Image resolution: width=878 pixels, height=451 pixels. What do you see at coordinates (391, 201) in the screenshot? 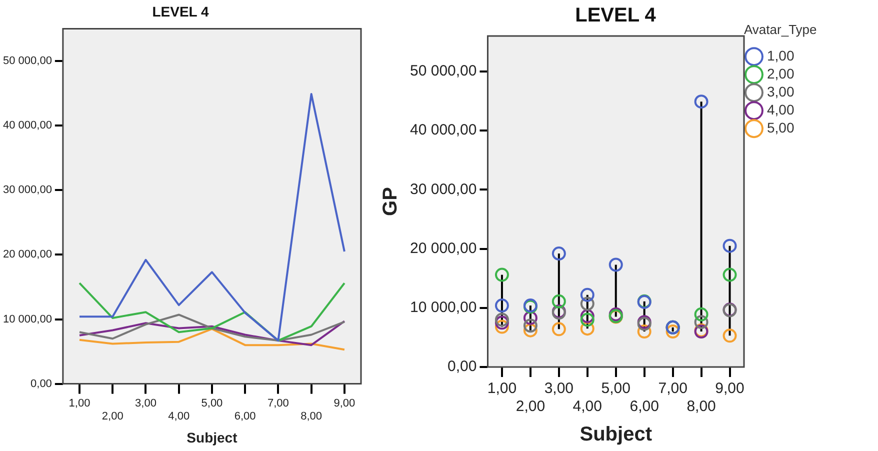
I see `y-axis-title: GP` at bounding box center [391, 201].